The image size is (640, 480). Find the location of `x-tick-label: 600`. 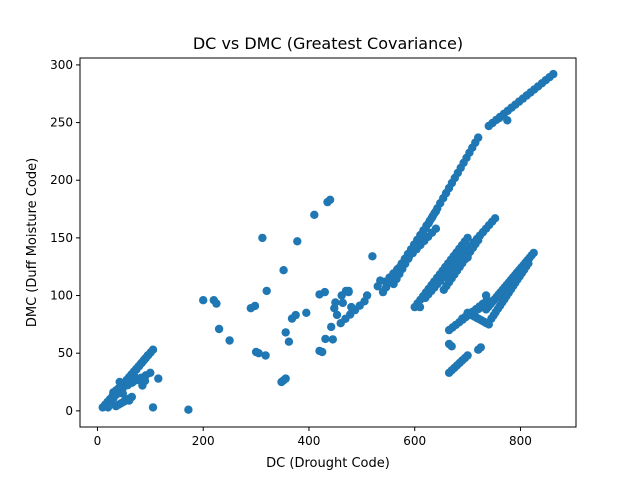

x-tick-label: 600 is located at coordinates (414, 441).